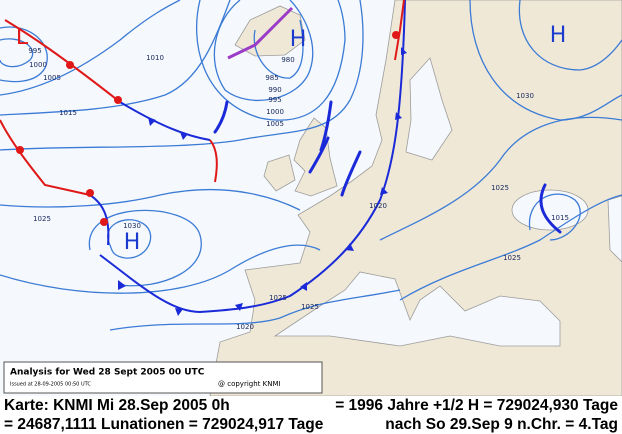  I want to click on caspian, so click(614, 229).